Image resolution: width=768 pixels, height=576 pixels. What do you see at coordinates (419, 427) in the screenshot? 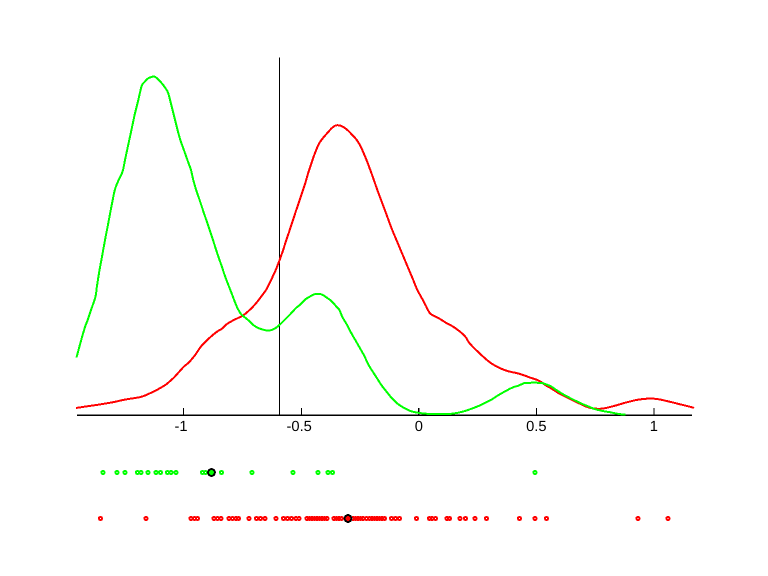
I see `svg-text: 0` at bounding box center [419, 427].